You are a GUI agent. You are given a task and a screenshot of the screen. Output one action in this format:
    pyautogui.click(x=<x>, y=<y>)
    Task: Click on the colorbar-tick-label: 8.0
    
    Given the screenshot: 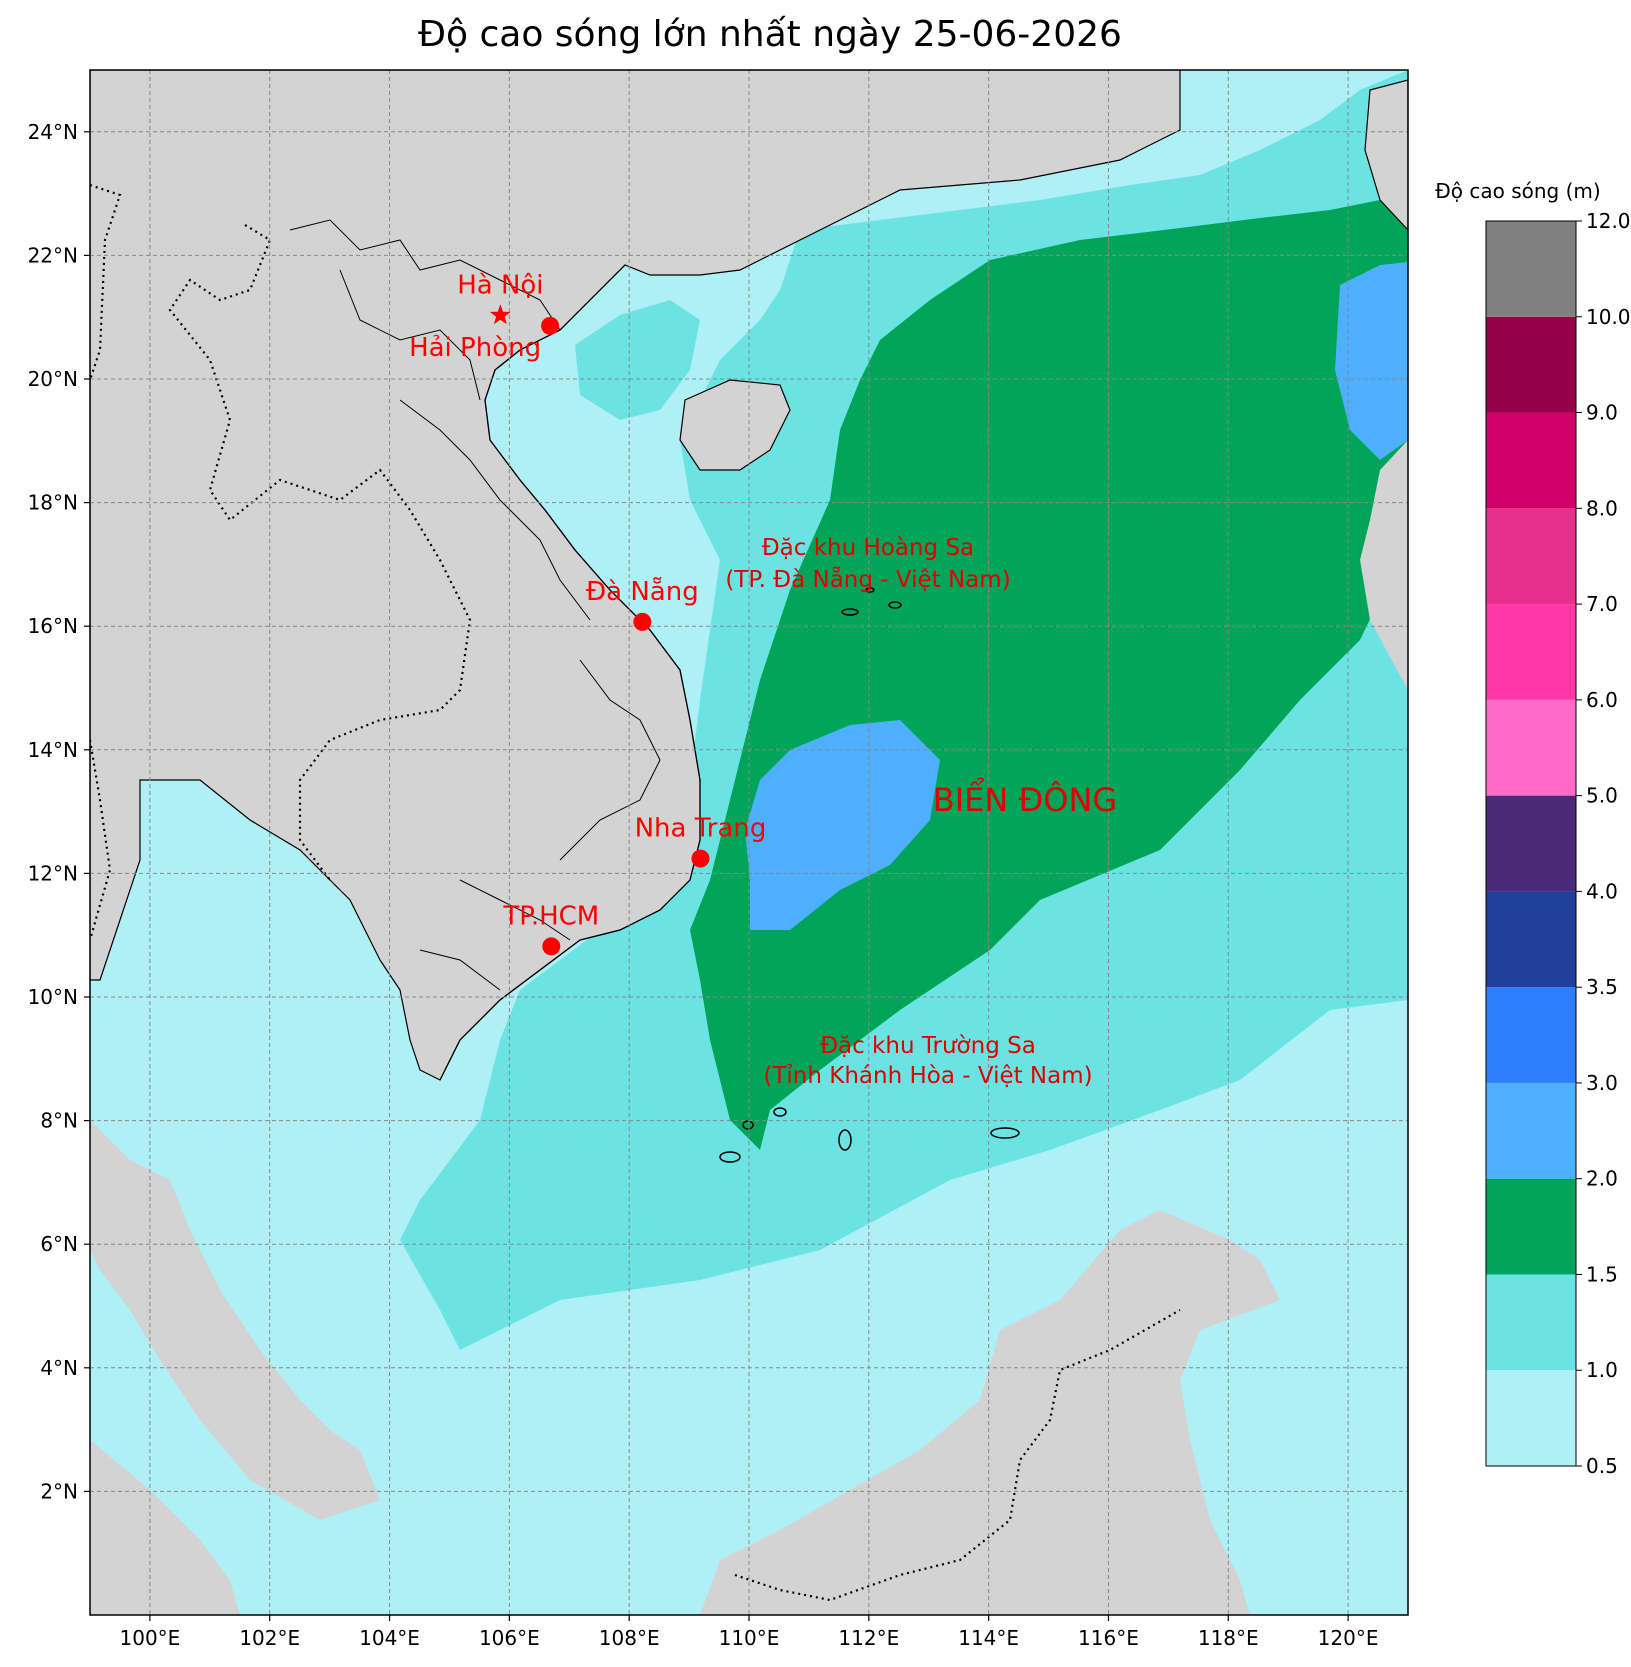 What is the action you would take?
    pyautogui.click(x=1602, y=508)
    